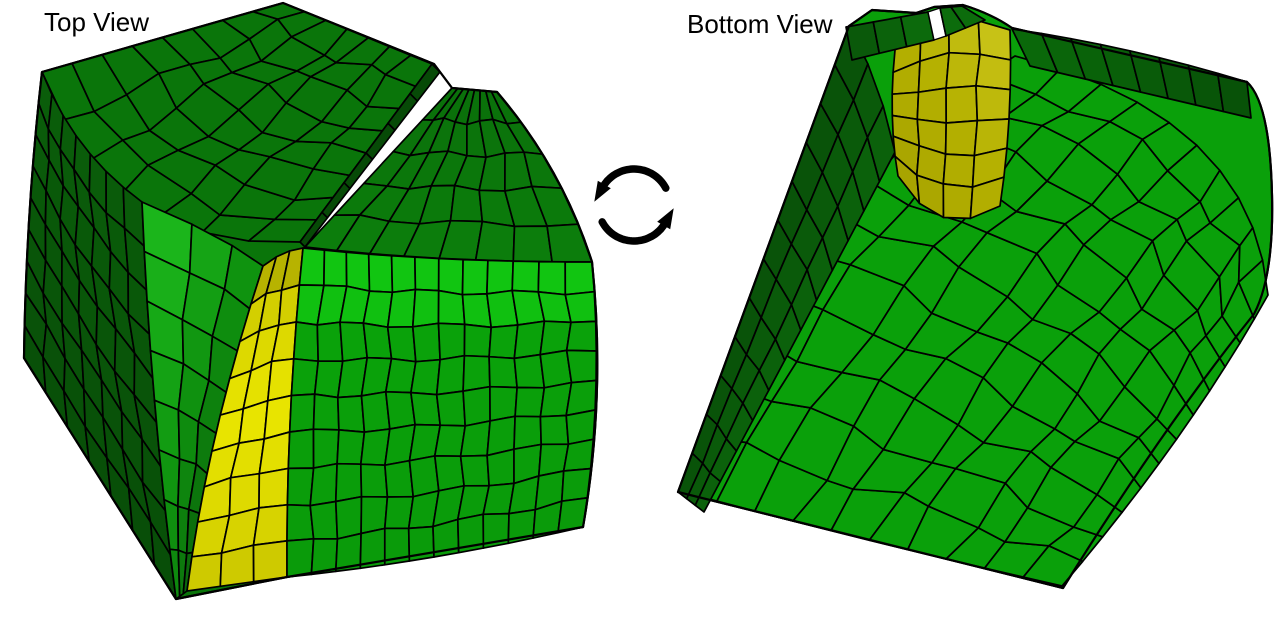  What do you see at coordinates (442, 412) in the screenshot?
I see `front-face` at bounding box center [442, 412].